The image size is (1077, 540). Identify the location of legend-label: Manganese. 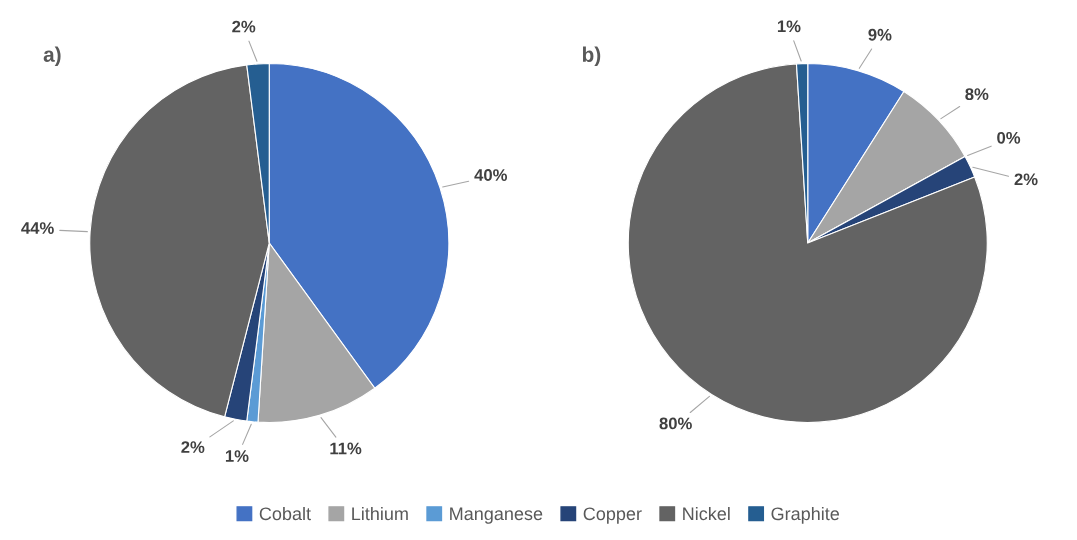
(496, 515).